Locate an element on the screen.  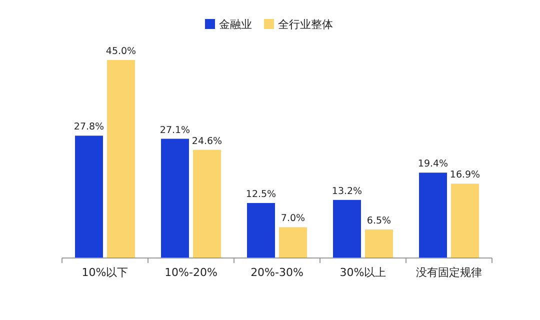
data-label: 16.9% is located at coordinates (465, 175).